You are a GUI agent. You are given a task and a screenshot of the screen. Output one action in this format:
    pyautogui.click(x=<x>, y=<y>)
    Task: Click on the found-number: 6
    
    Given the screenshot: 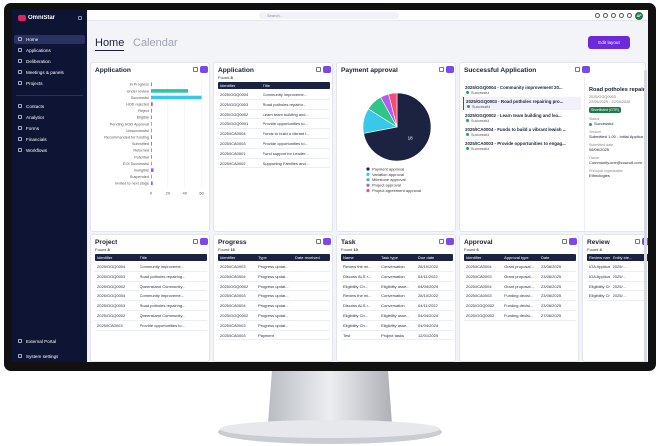 What is the action you would take?
    pyautogui.click(x=477, y=250)
    